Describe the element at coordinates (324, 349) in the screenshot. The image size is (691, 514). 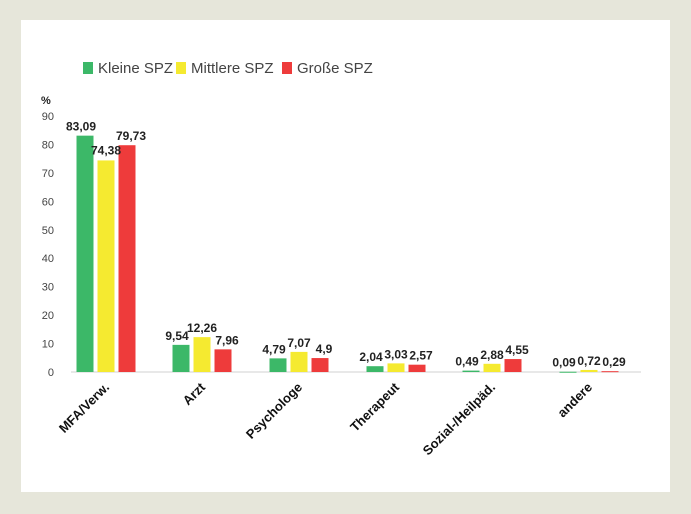
I see `data-label: 4,9` at that location.